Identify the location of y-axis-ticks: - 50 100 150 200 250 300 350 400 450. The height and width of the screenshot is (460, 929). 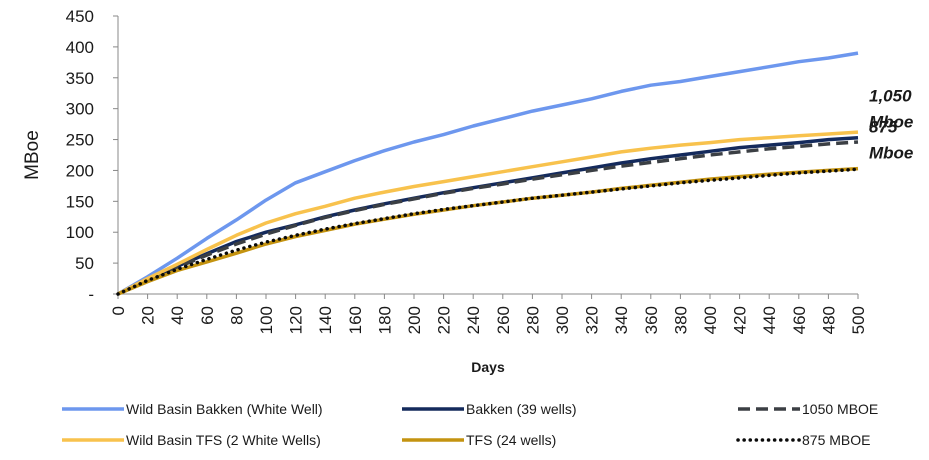
(92, 155).